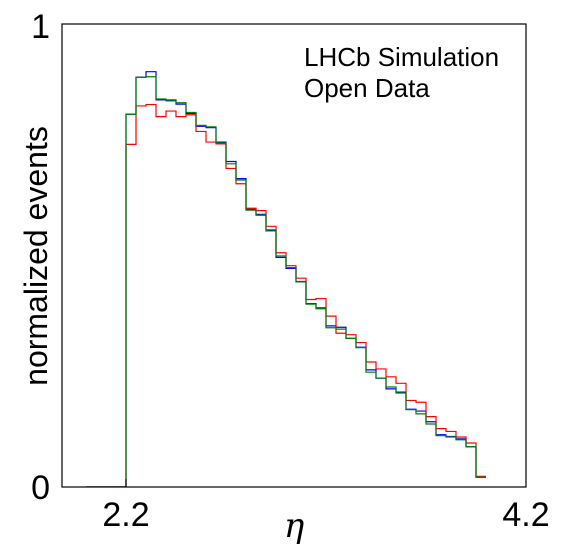  Describe the element at coordinates (294, 526) in the screenshot. I see `x-axis-title: η` at that location.